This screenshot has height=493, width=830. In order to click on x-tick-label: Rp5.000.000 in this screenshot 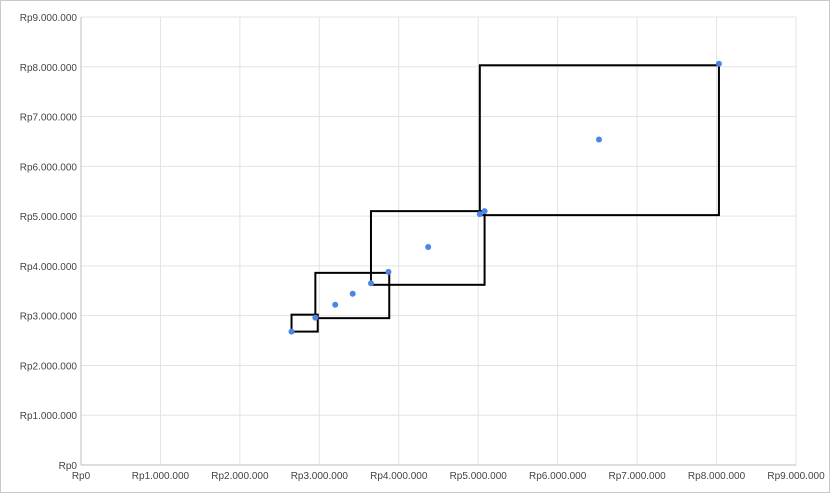, I will do `click(479, 476)`.